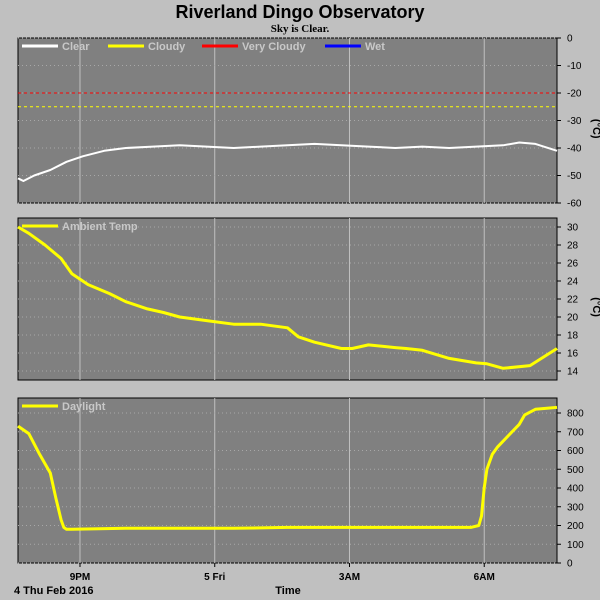 The image size is (600, 600). What do you see at coordinates (375, 47) in the screenshot?
I see `legend-entry: Wet` at bounding box center [375, 47].